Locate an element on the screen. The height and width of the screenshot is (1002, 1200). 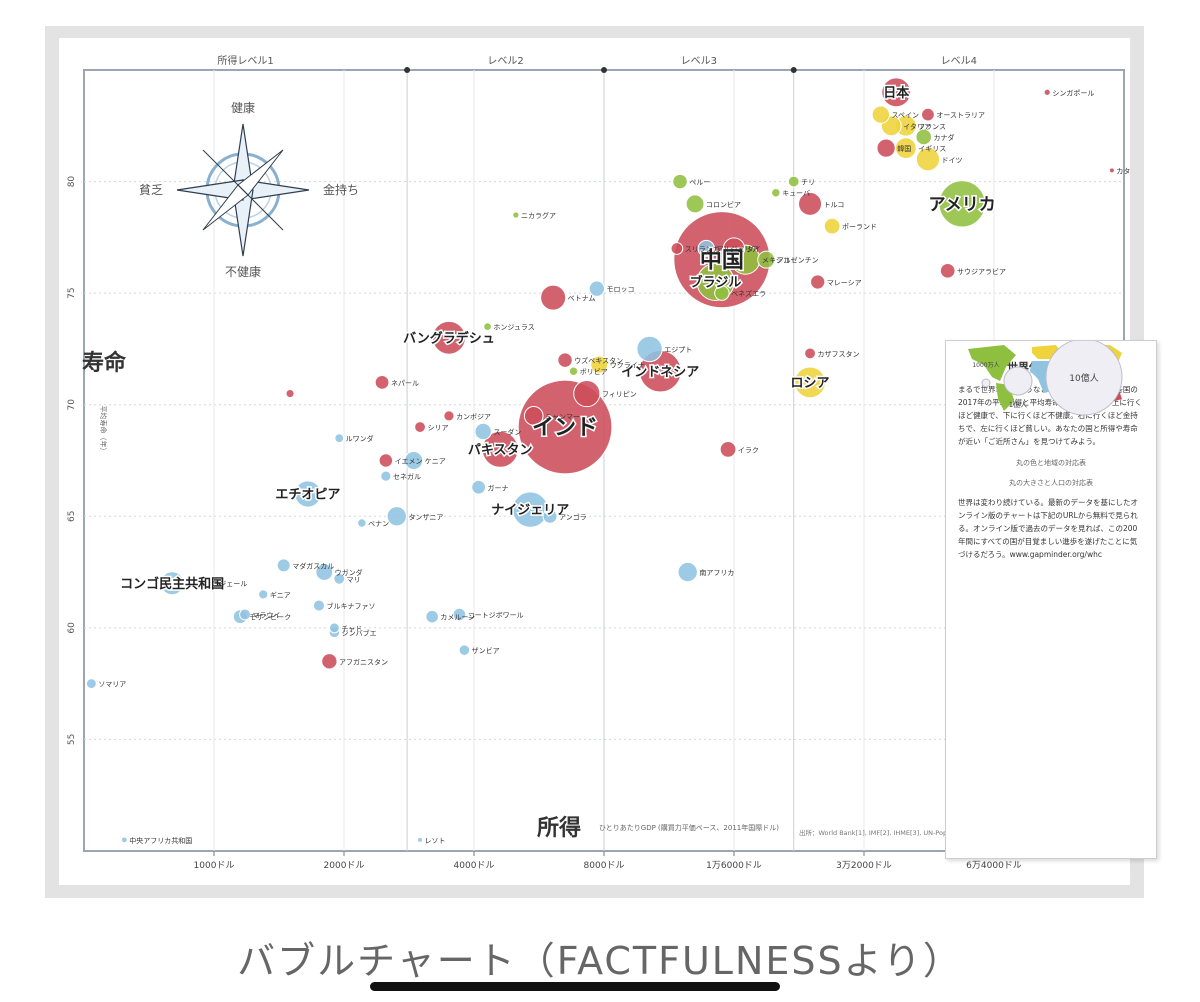
country-label: トルコ is located at coordinates (834, 205).